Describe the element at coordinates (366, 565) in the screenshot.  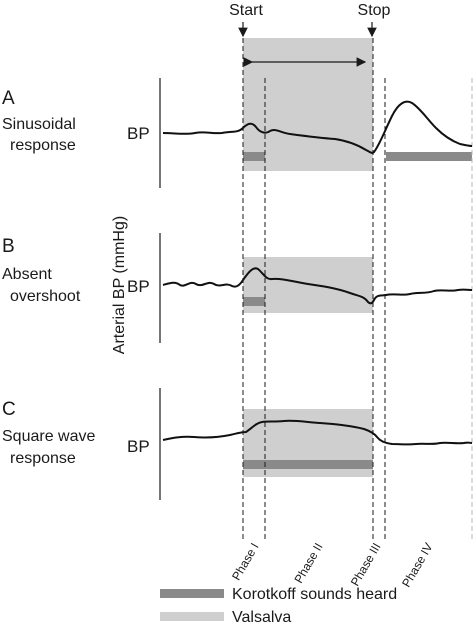
I see `phase-label-3: Phase III` at that location.